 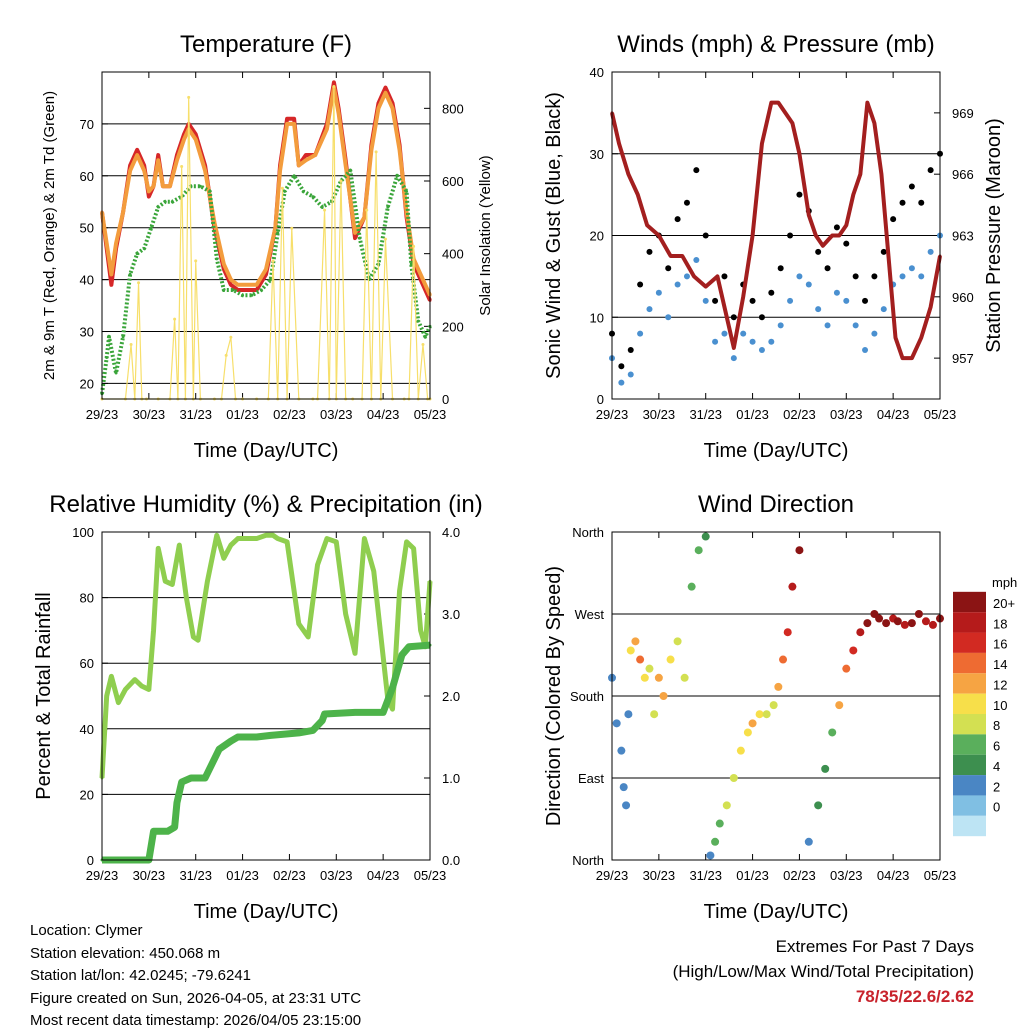 What do you see at coordinates (1004, 582) in the screenshot?
I see `colorbar-title: mph` at bounding box center [1004, 582].